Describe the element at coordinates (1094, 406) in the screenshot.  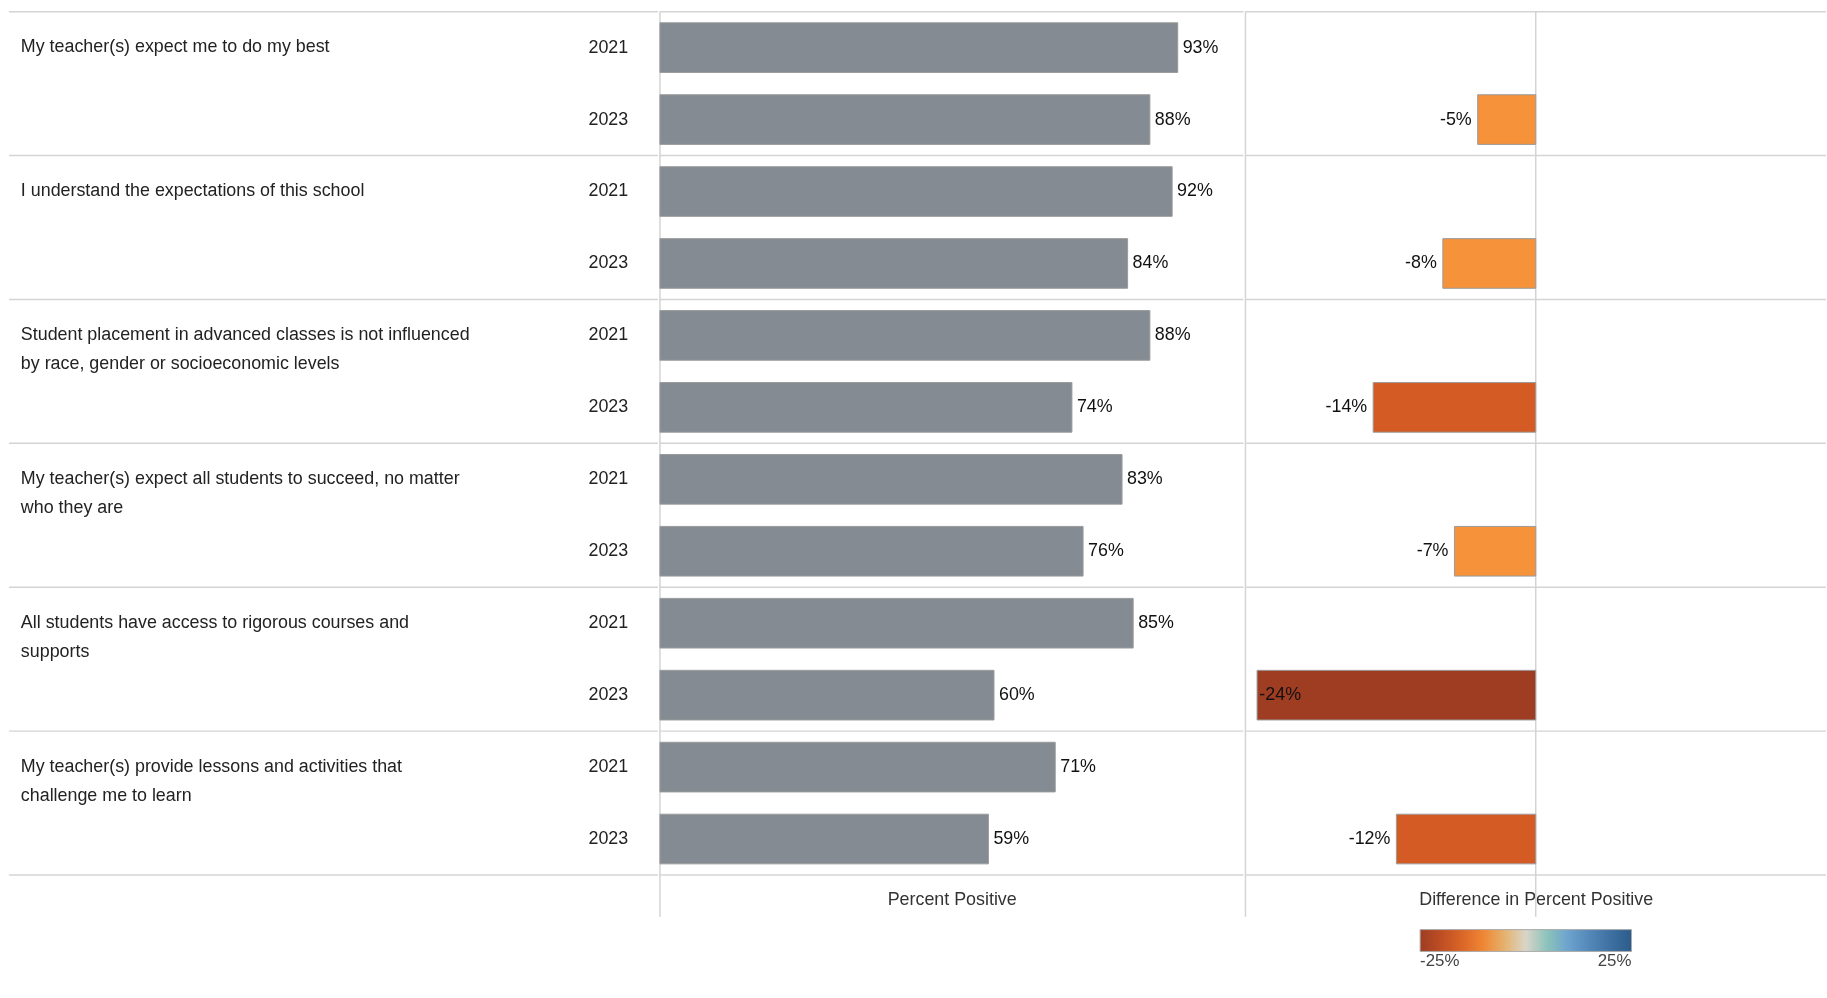
I see `data-label: 74%` at that location.